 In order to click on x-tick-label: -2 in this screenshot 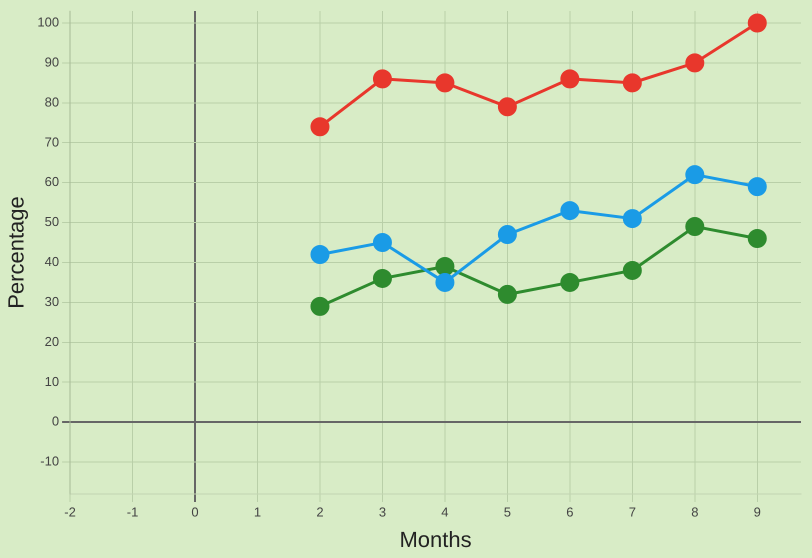, I will do `click(70, 512)`.